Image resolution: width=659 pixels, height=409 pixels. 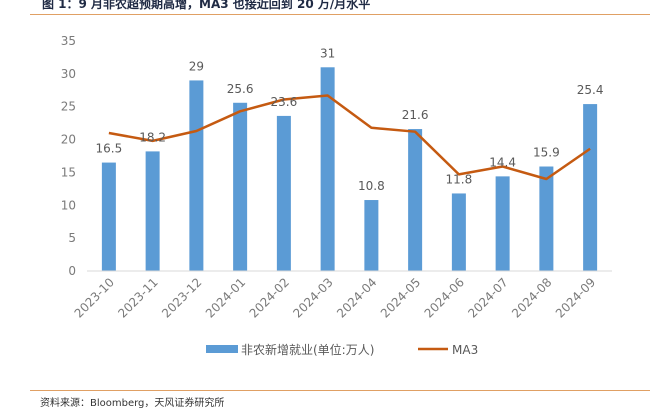 I want to click on bar-data-label: 25.6, so click(x=240, y=89).